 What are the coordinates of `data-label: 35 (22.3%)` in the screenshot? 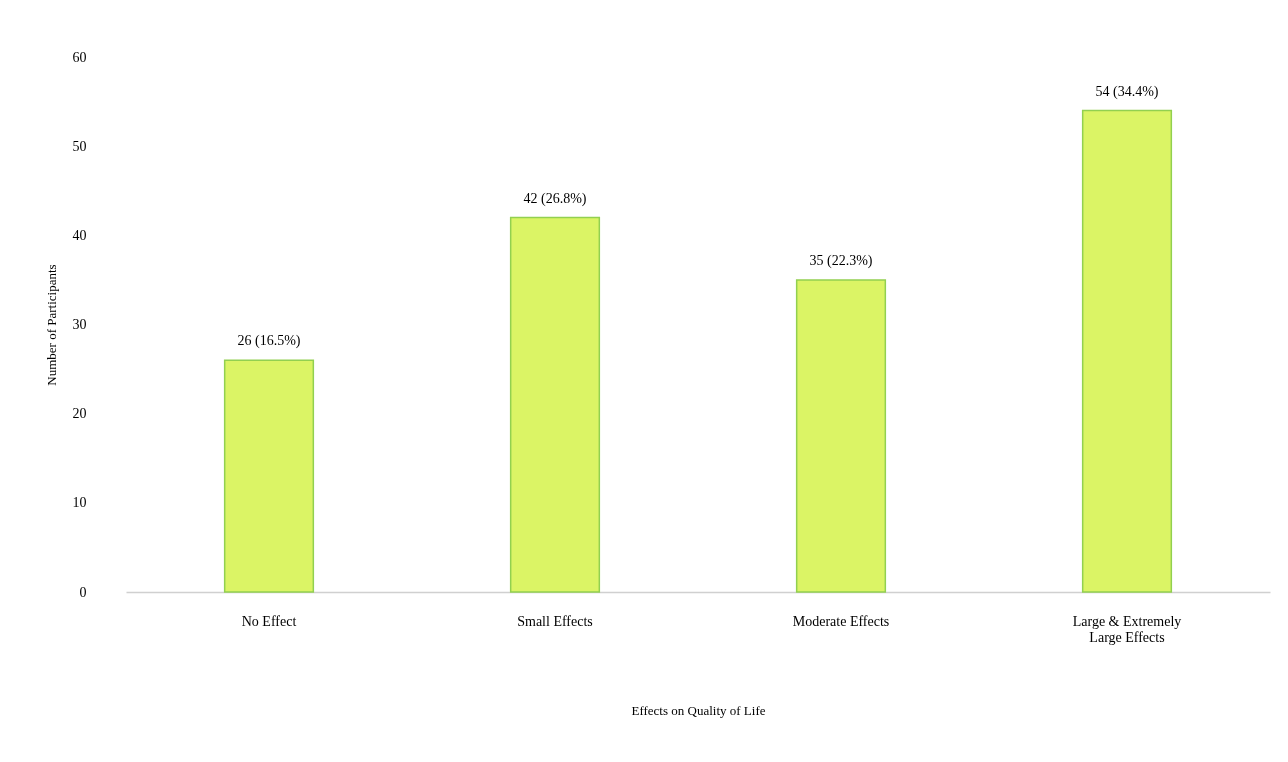 It's located at (841, 260).